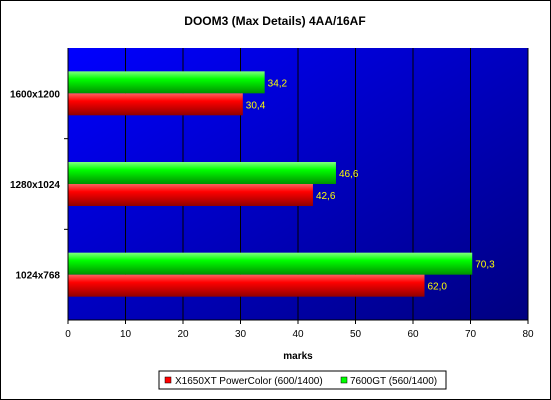 This screenshot has height=400, width=551. Describe the element at coordinates (356, 334) in the screenshot. I see `x-tick-label: 50` at that location.